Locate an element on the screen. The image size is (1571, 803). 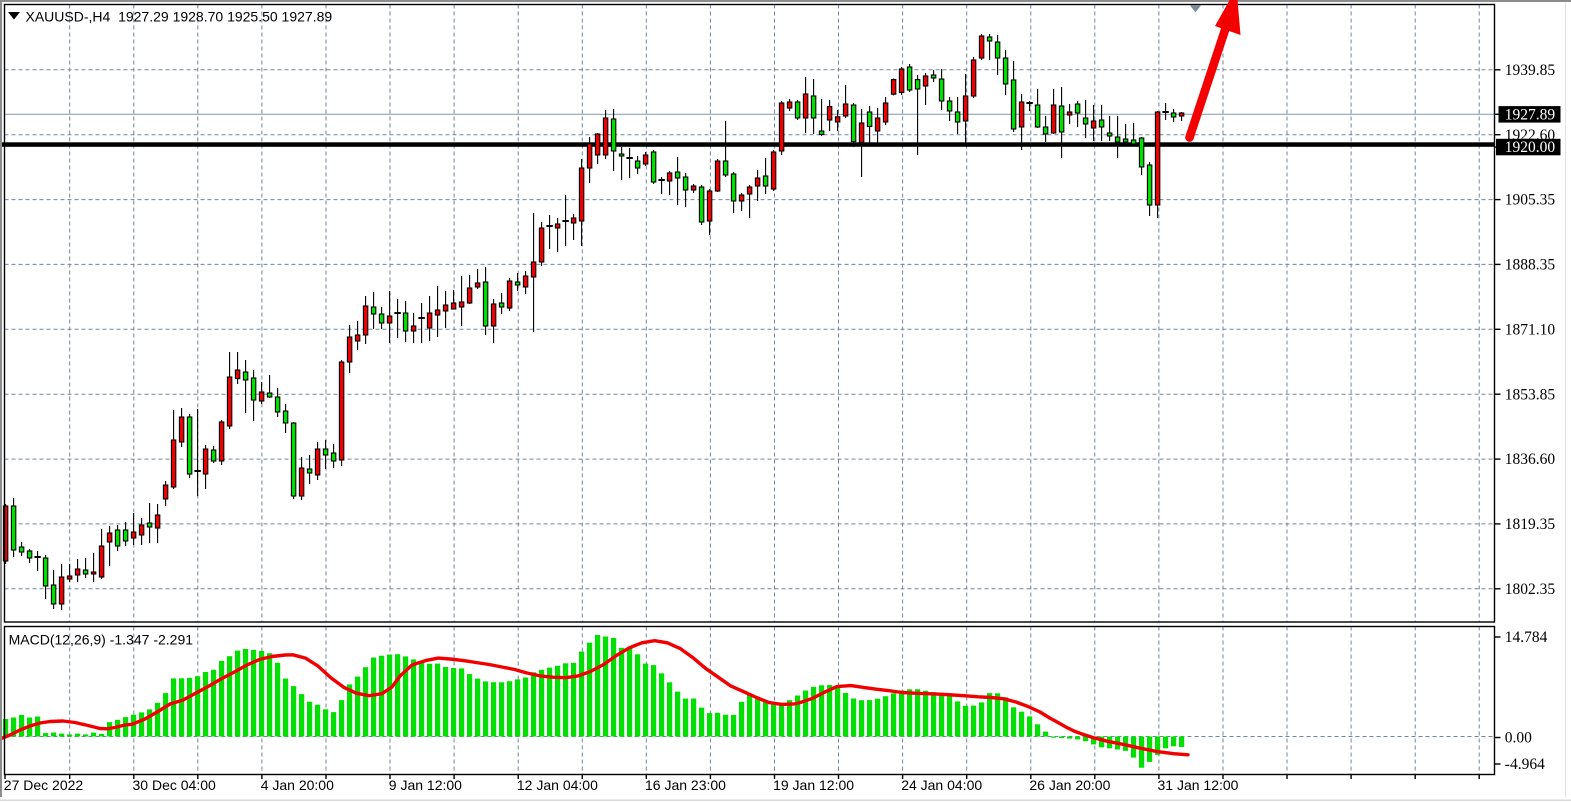
svg-text: 1927.89 is located at coordinates (1530, 115).